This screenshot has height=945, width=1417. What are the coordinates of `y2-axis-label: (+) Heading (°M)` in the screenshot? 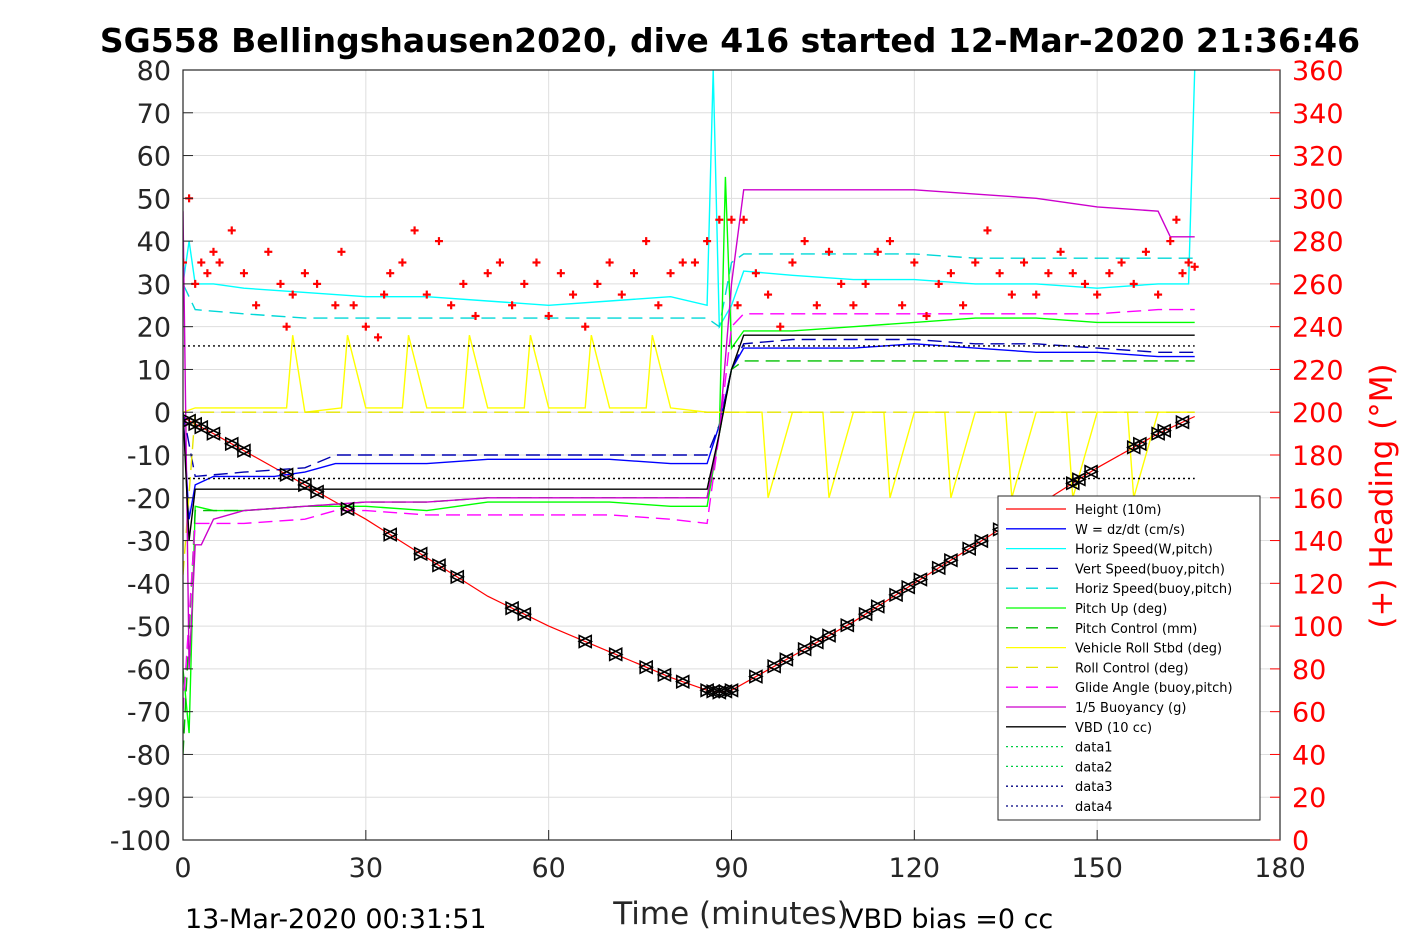 It's located at (1382, 495).